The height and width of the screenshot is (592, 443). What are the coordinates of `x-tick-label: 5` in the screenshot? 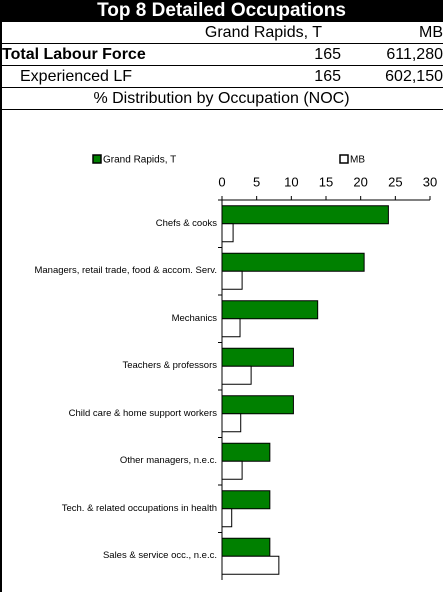 It's located at (256, 181).